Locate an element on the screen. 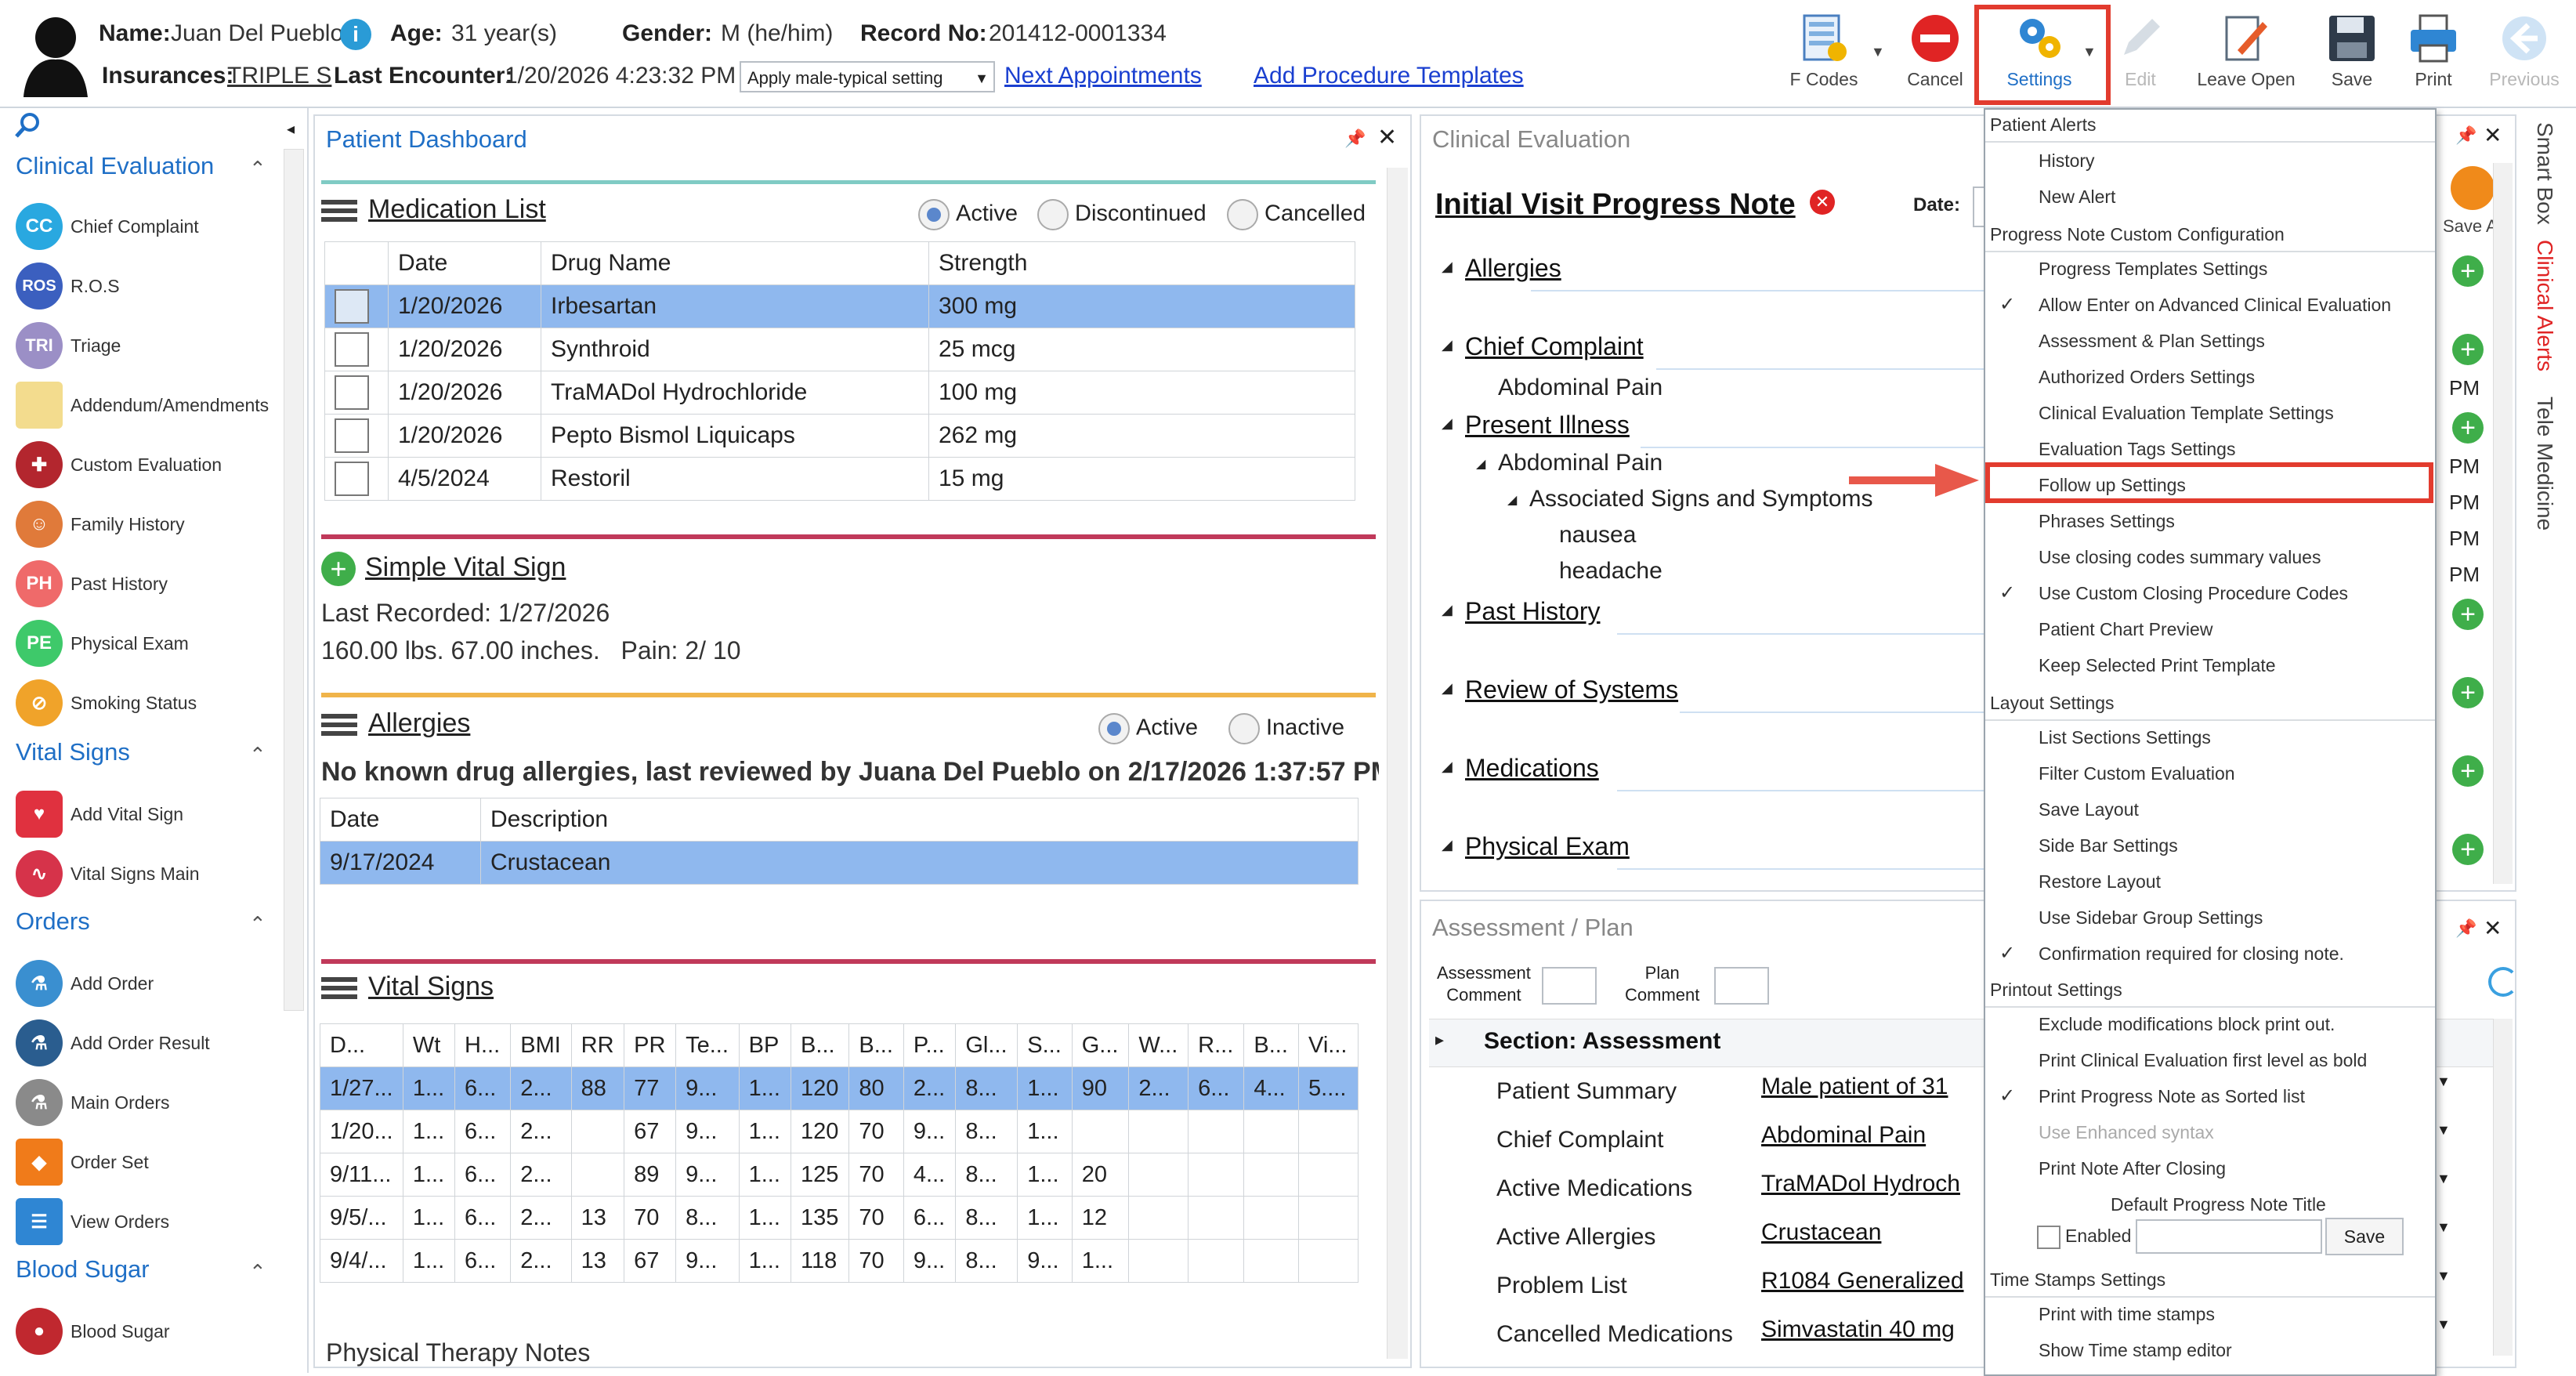 The width and height of the screenshot is (2576, 1376). menu-item-progress-templates: Progress Templates Settings is located at coordinates (2153, 269).